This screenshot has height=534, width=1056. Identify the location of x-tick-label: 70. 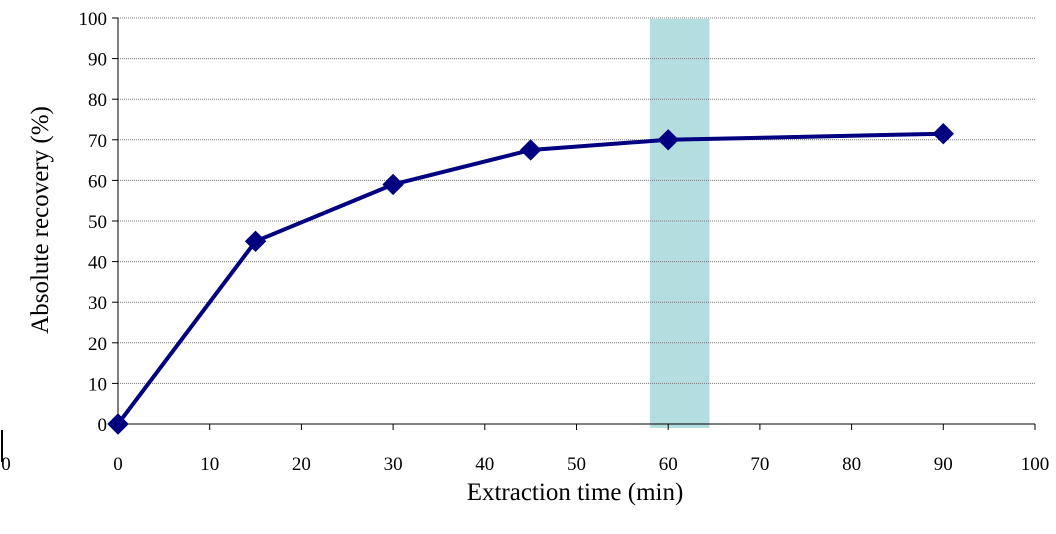
(759, 464).